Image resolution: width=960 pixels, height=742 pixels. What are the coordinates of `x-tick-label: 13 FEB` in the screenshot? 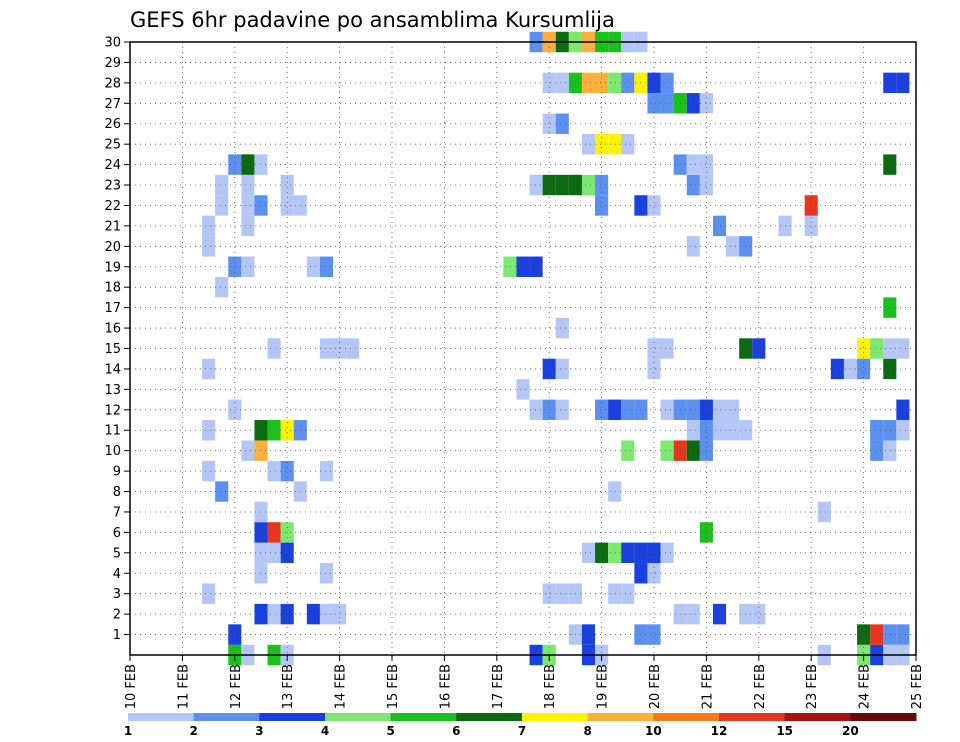 It's located at (288, 686).